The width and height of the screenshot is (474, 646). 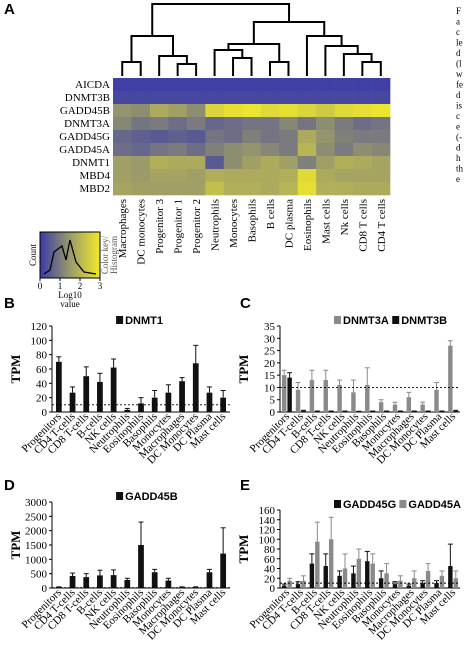 What do you see at coordinates (369, 505) in the screenshot?
I see `legend-label: GADD45G` at bounding box center [369, 505].